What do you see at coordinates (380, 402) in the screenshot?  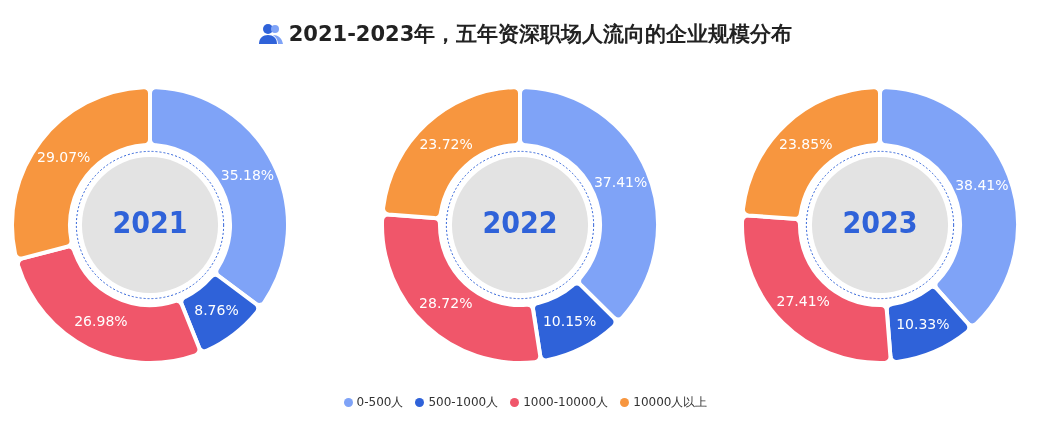 I see `legend-label: 0-500人` at bounding box center [380, 402].